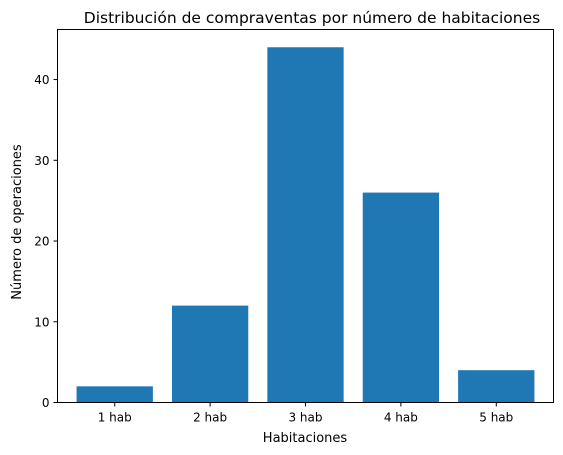  I want to click on y-axis-label: Número de operaciones, so click(17, 222).